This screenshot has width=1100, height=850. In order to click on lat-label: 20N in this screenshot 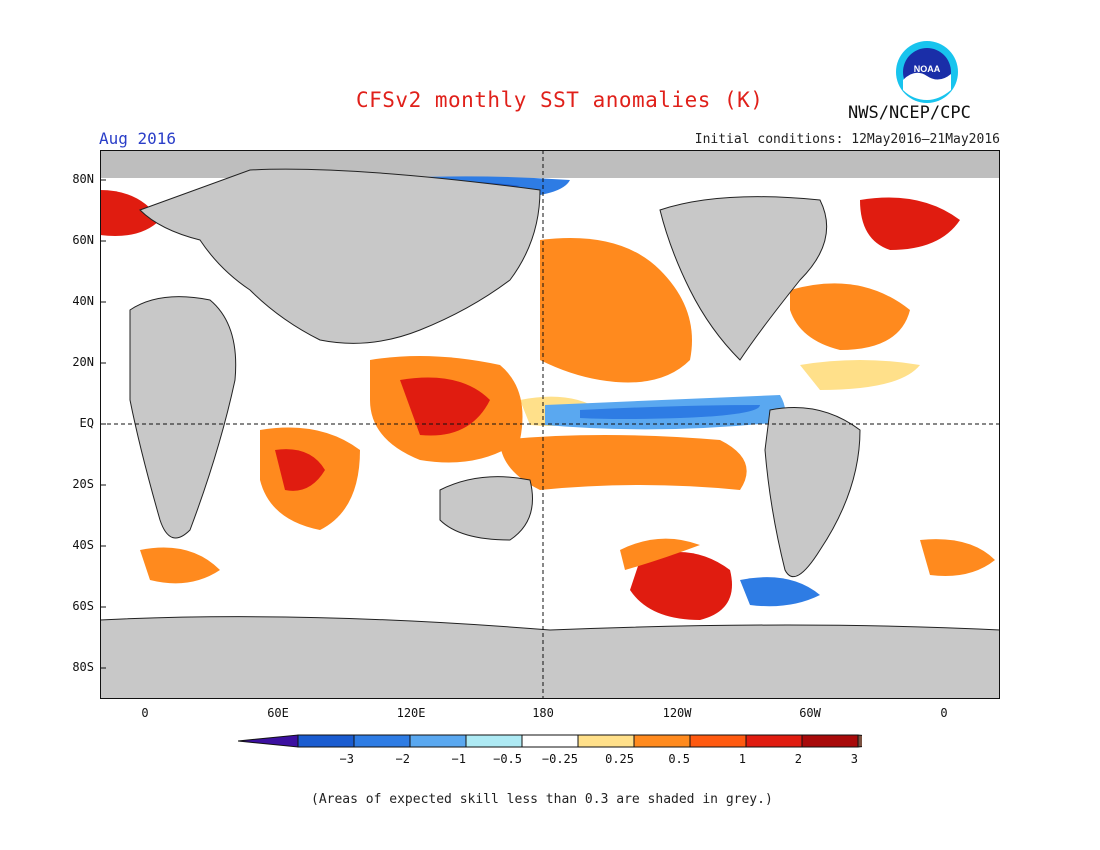, I will do `click(83, 362)`.